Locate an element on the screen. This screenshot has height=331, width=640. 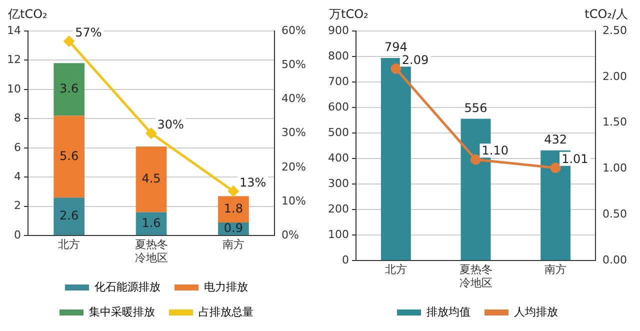
y-tick-label: 8 is located at coordinates (17, 118).